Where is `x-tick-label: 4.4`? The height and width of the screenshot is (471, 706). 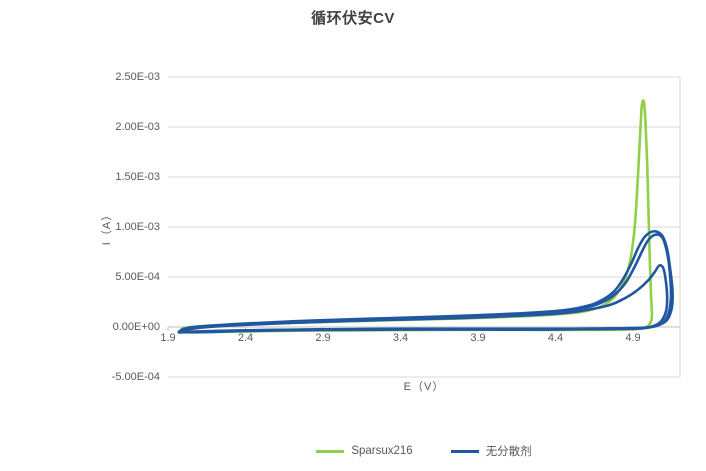 x-tick-label: 4.4 is located at coordinates (555, 338).